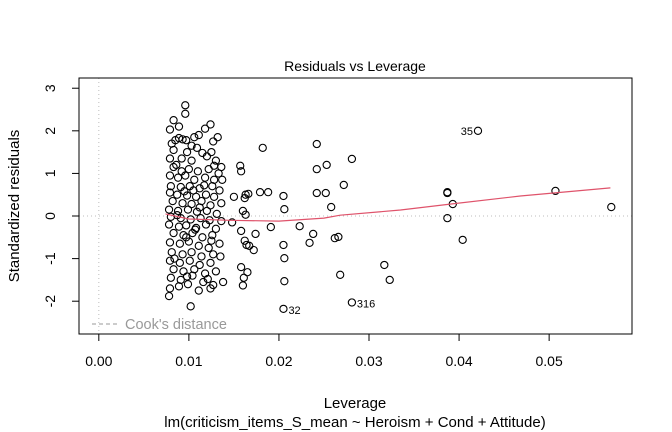 The image size is (672, 432). I want to click on y-tick-label: 2, so click(50, 131).